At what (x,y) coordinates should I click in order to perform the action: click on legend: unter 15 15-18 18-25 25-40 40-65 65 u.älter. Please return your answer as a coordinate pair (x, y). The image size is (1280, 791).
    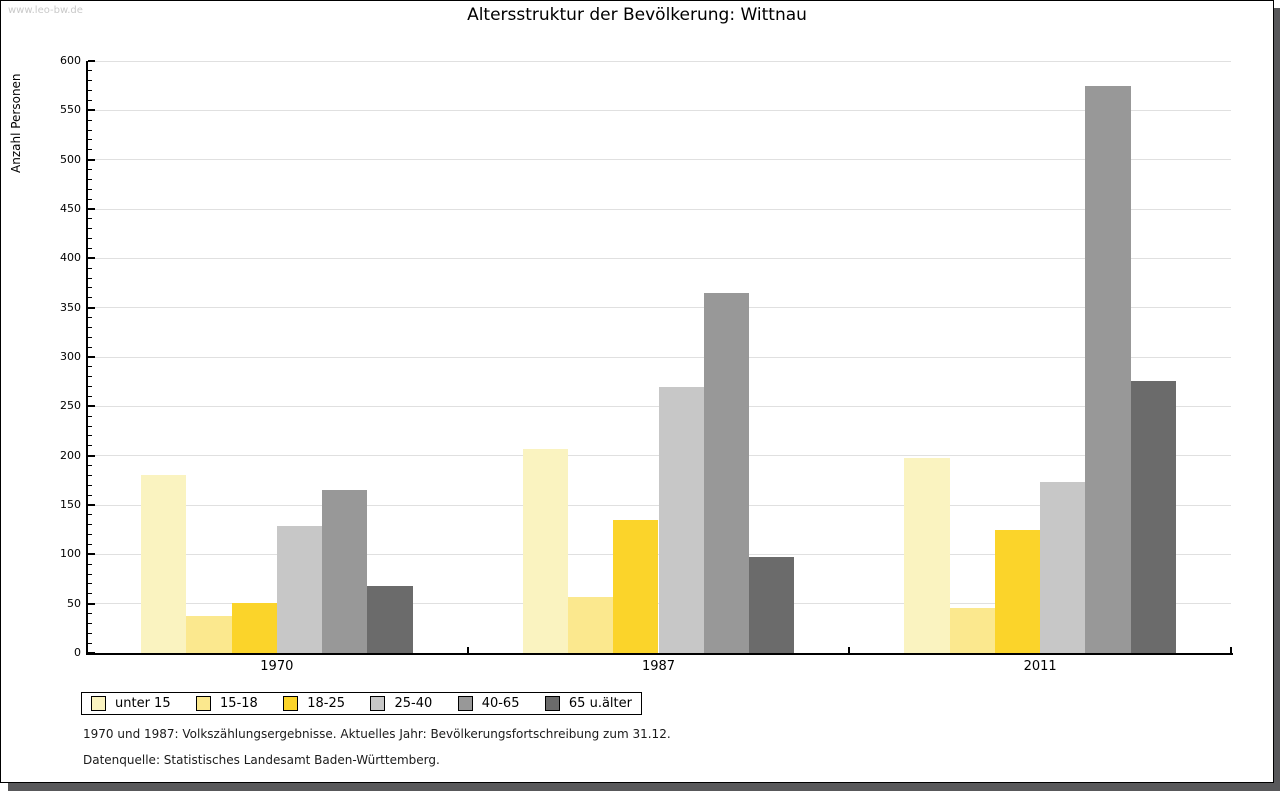
    Looking at the image, I should click on (361, 703).